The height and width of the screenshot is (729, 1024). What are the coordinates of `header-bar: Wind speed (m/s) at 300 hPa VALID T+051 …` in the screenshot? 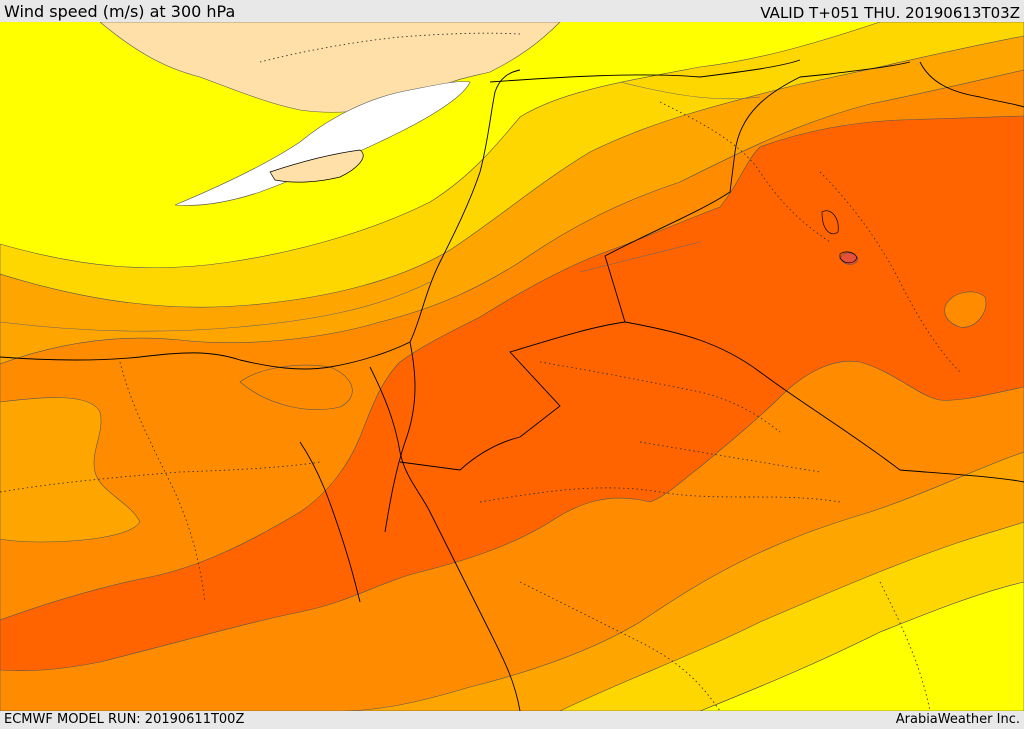 It's located at (512, 11).